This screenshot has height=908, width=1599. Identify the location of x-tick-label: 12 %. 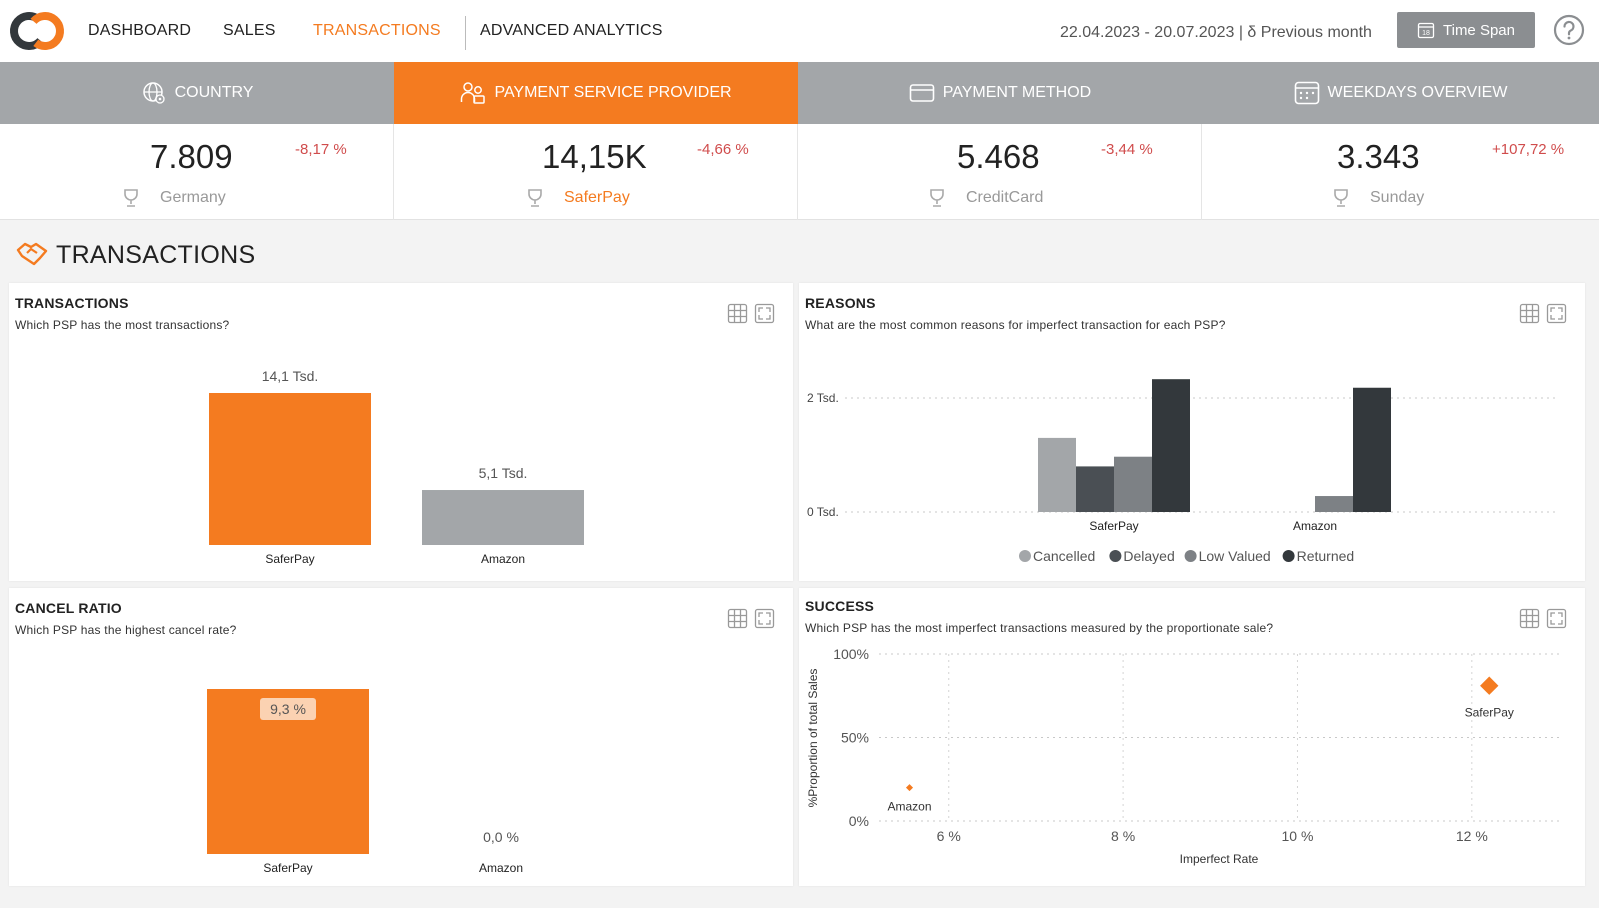
(1472, 836).